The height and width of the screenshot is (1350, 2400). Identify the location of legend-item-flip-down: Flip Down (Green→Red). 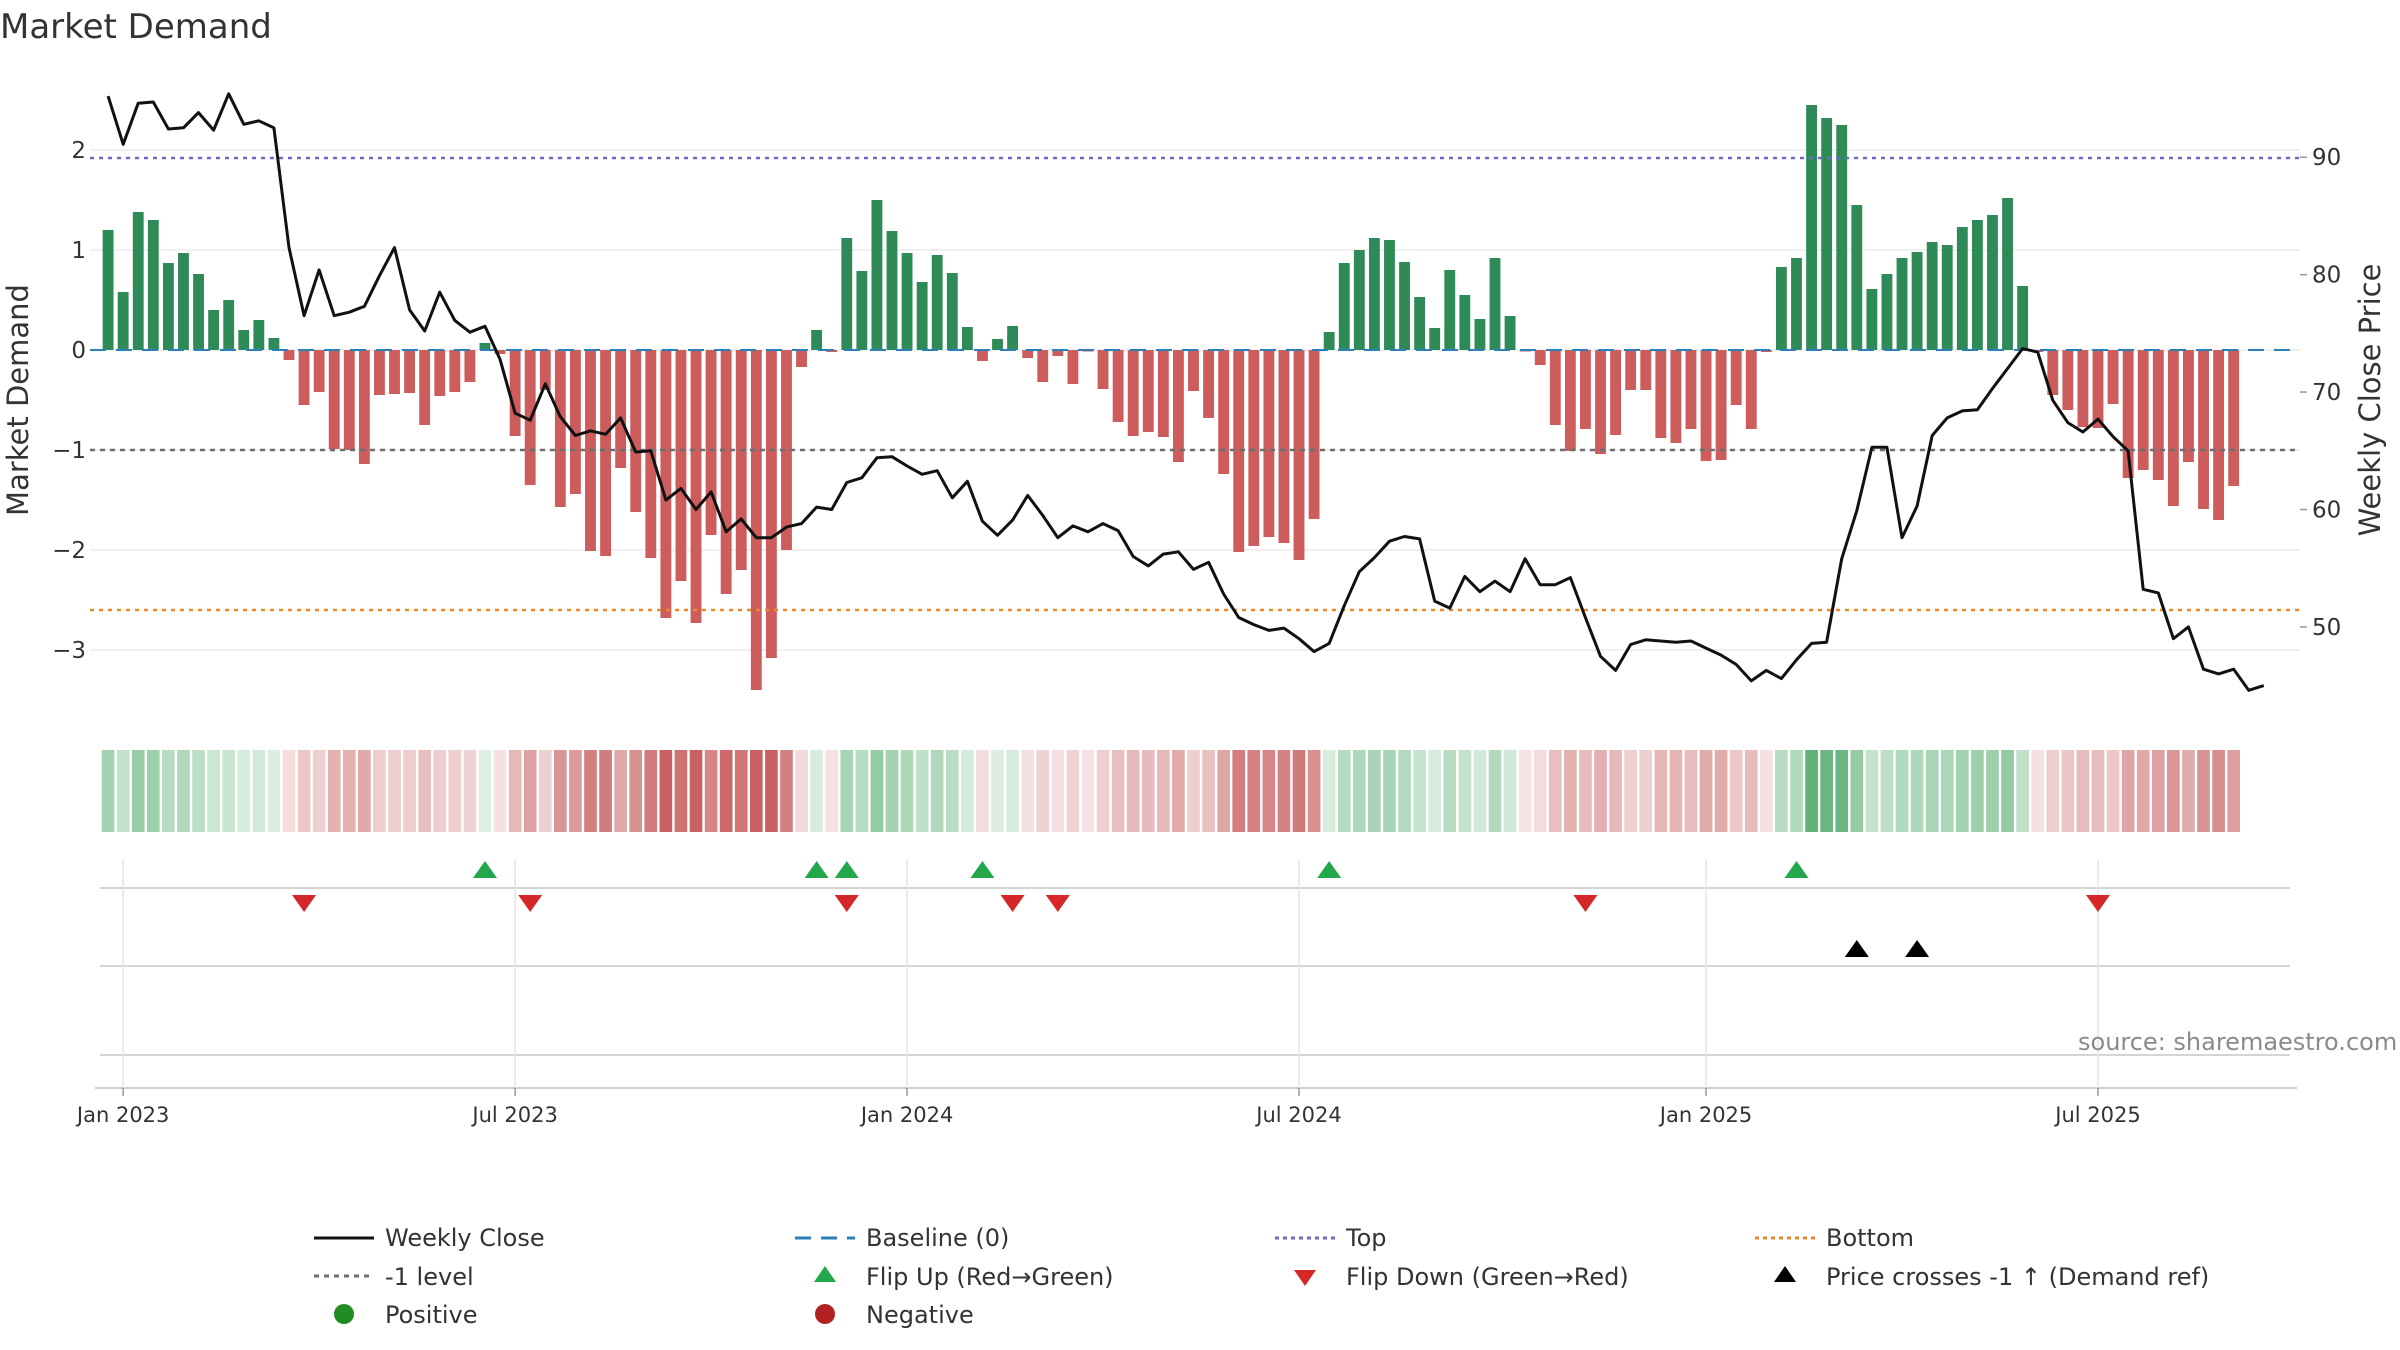
(1461, 1277).